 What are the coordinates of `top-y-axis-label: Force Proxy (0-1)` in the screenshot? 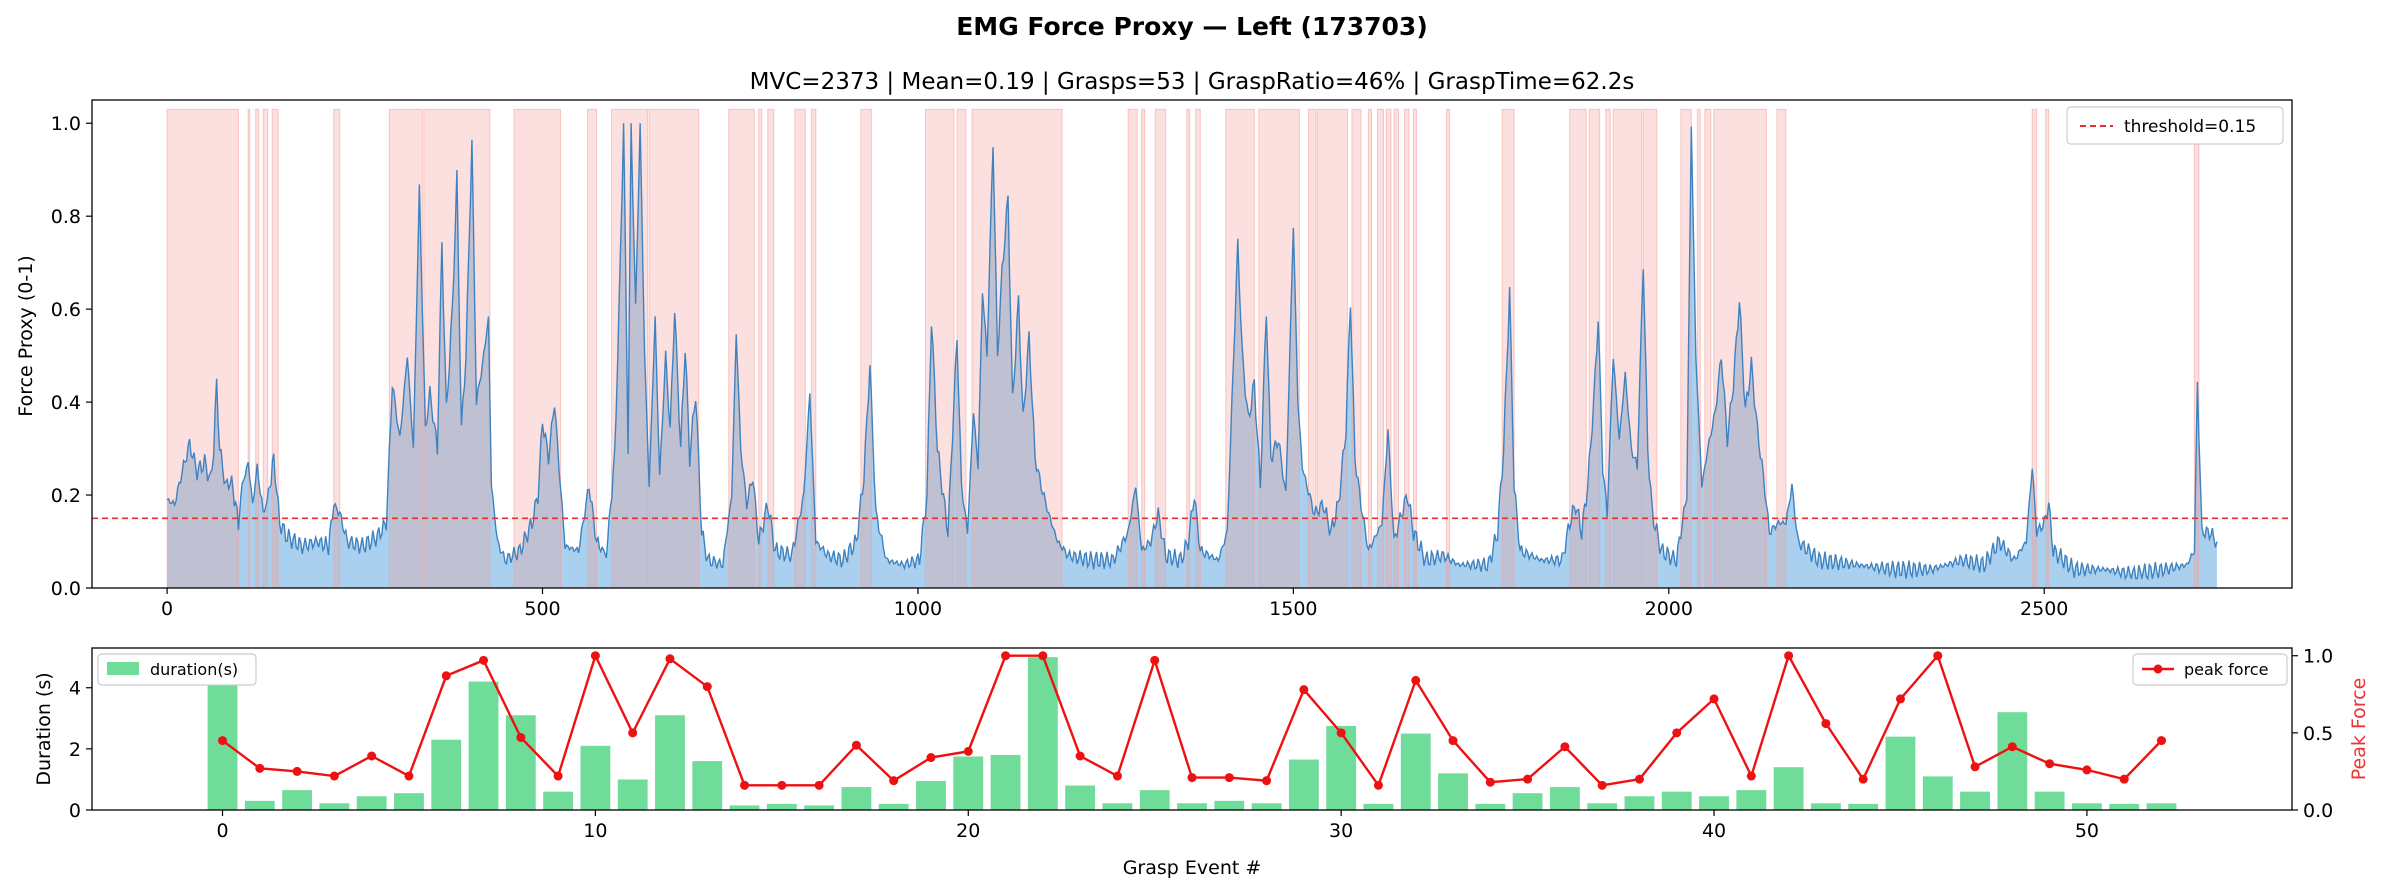 It's located at (26, 335).